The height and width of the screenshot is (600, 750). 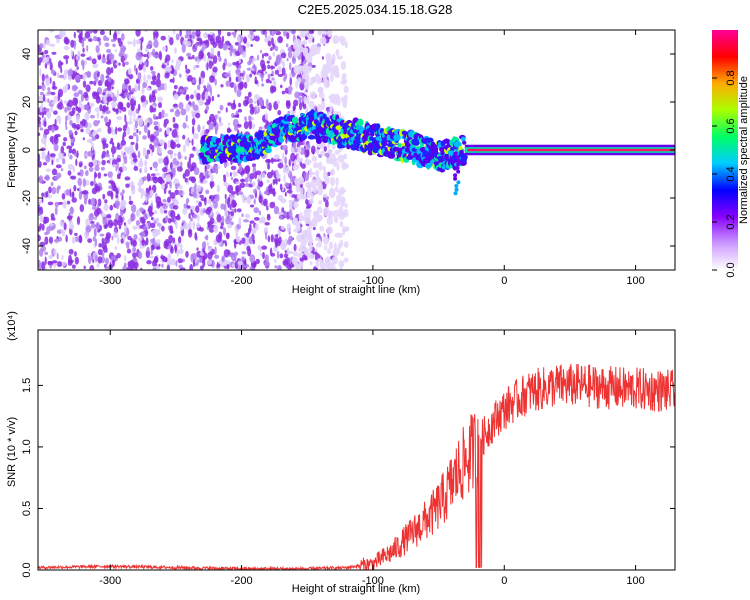 I want to click on y-tick-label: -20, so click(x=27, y=198).